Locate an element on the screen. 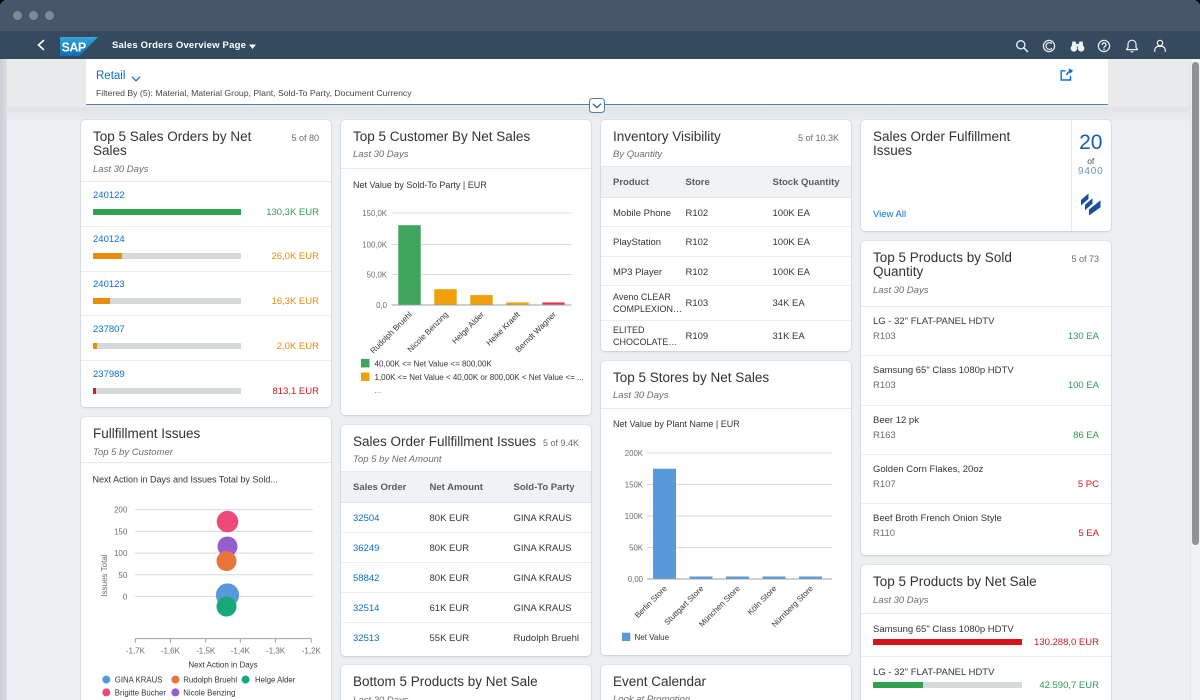  svg-text: SAP is located at coordinates (73, 47).